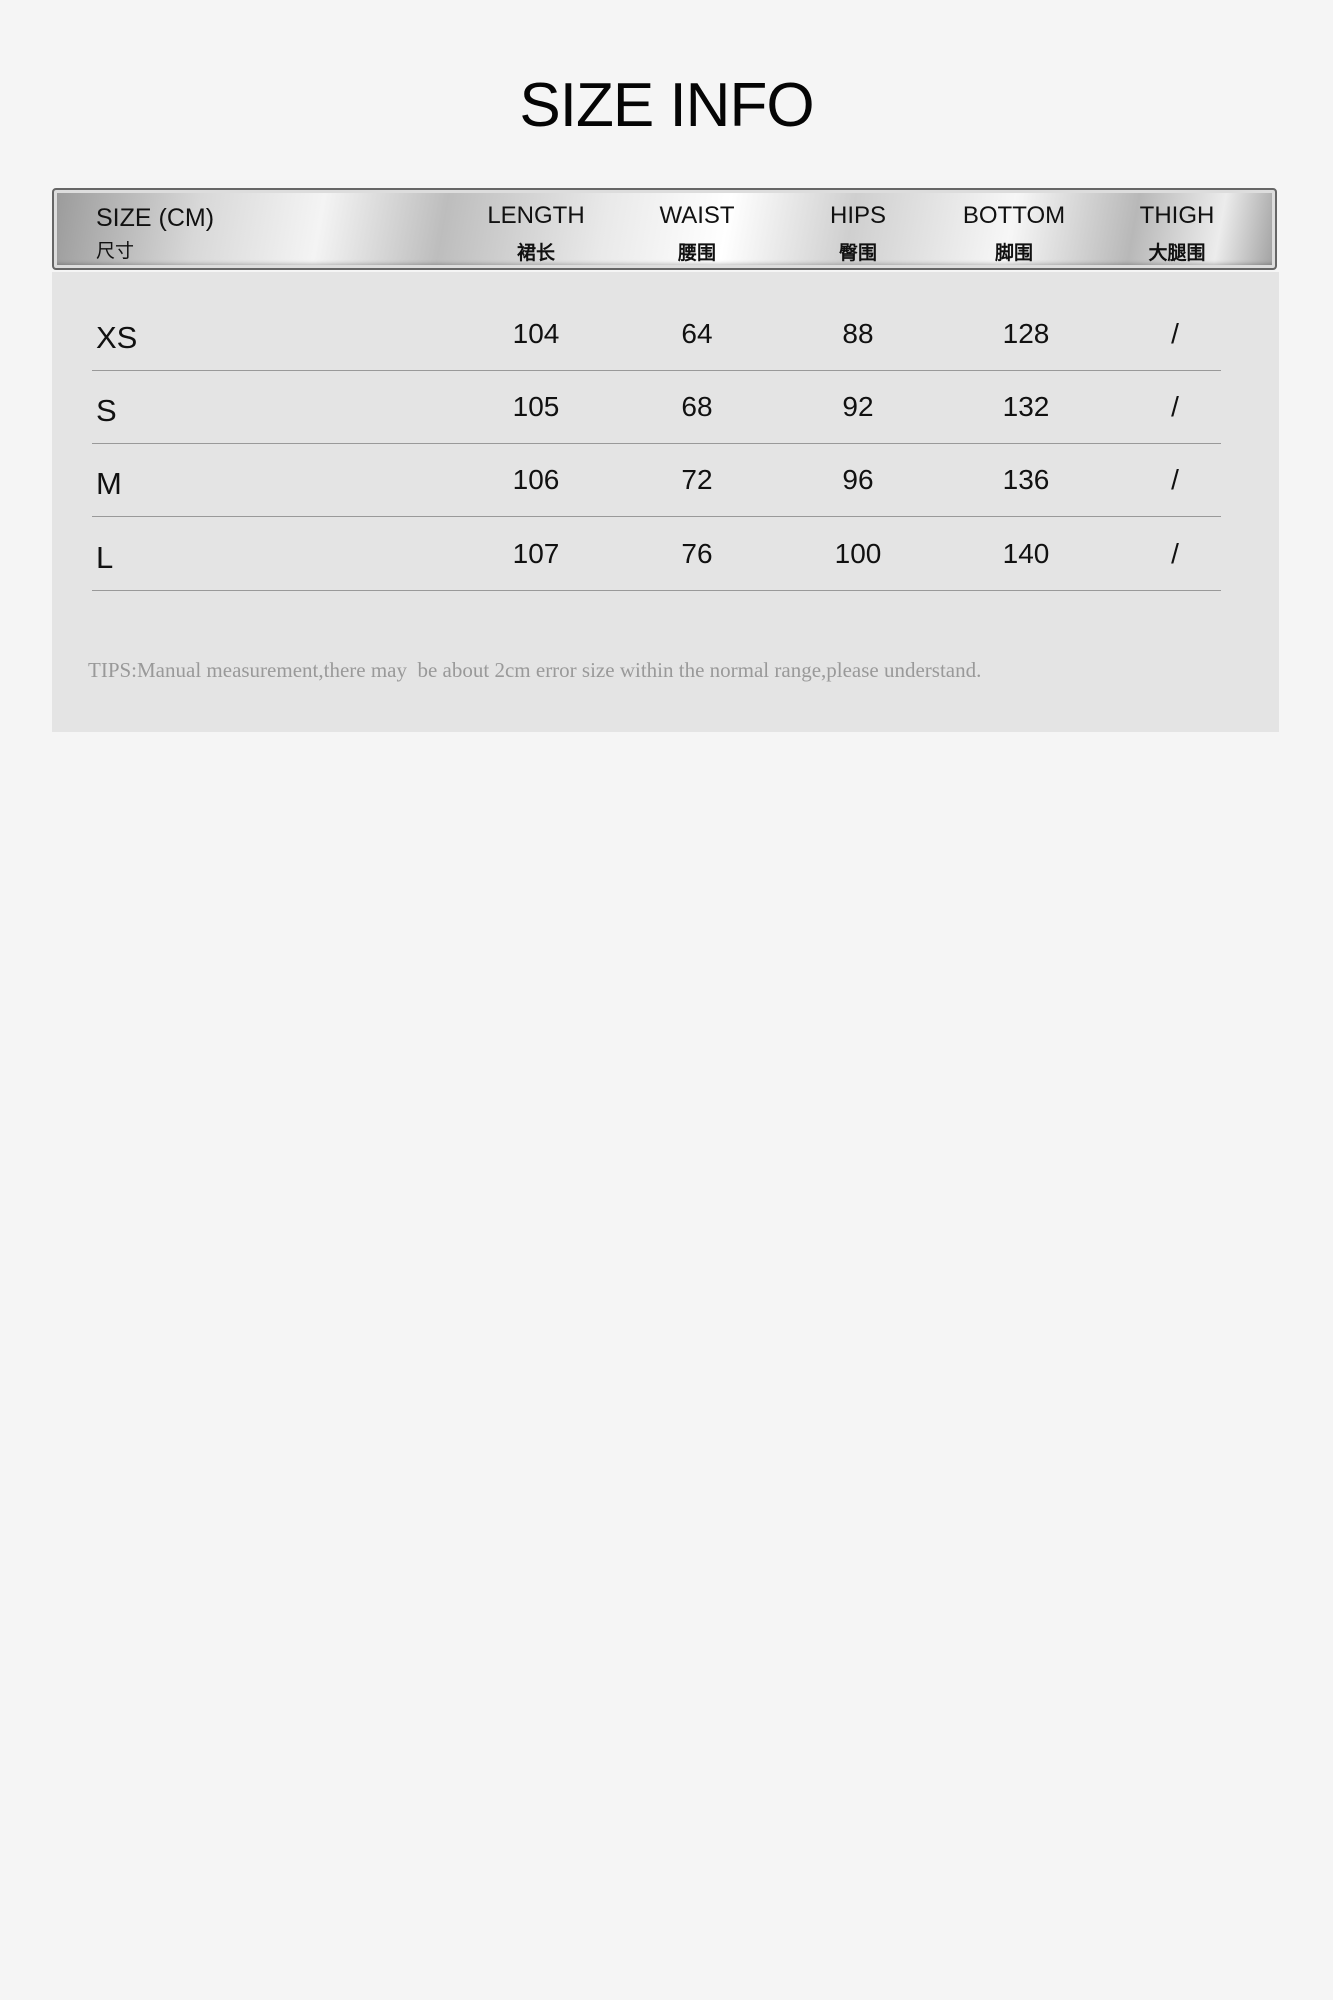 The image size is (1333, 2000). Describe the element at coordinates (1177, 253) in the screenshot. I see `column-header-thigh-zh: 大腿围` at that location.